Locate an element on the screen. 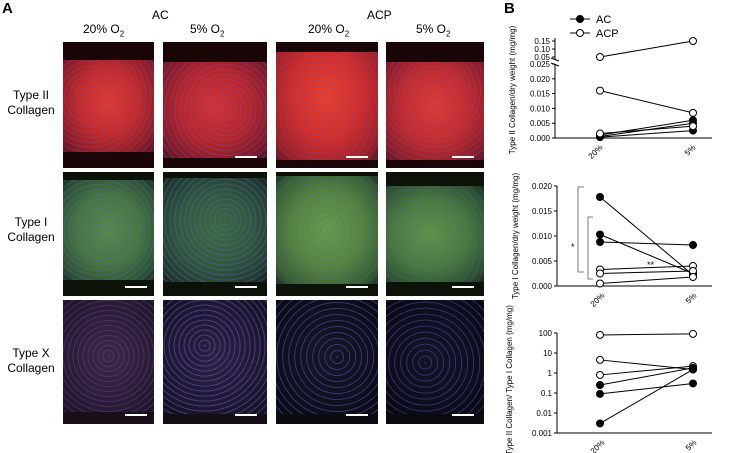 The width and height of the screenshot is (741, 453). group-label-acp: ACP is located at coordinates (379, 15).